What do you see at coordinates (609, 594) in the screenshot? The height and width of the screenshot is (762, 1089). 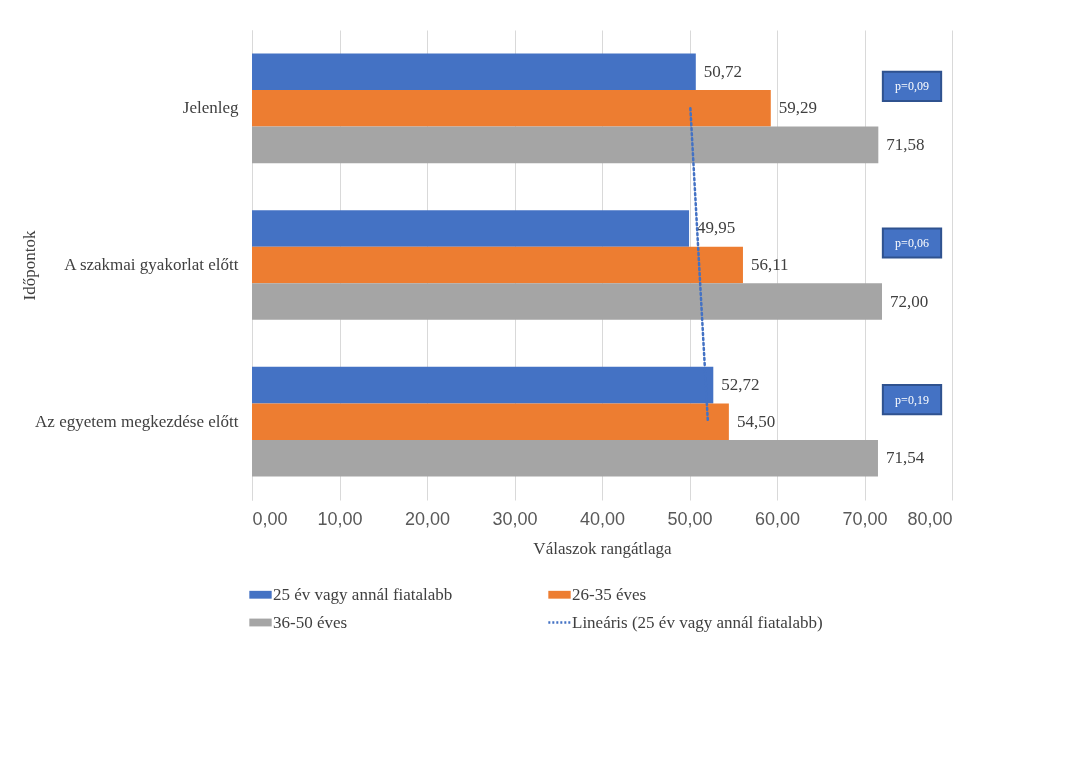 I see `legend-label: 26-35 éves` at bounding box center [609, 594].